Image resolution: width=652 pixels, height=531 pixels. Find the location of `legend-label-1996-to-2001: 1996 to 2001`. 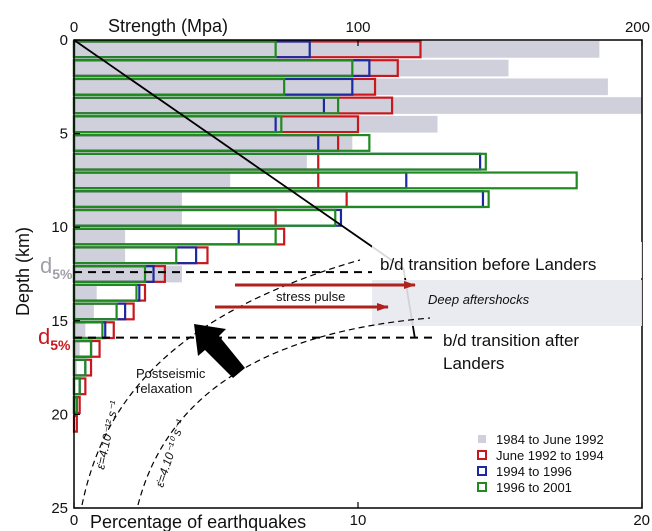

legend-label-1996-to-2001: 1996 to 2001 is located at coordinates (534, 487).